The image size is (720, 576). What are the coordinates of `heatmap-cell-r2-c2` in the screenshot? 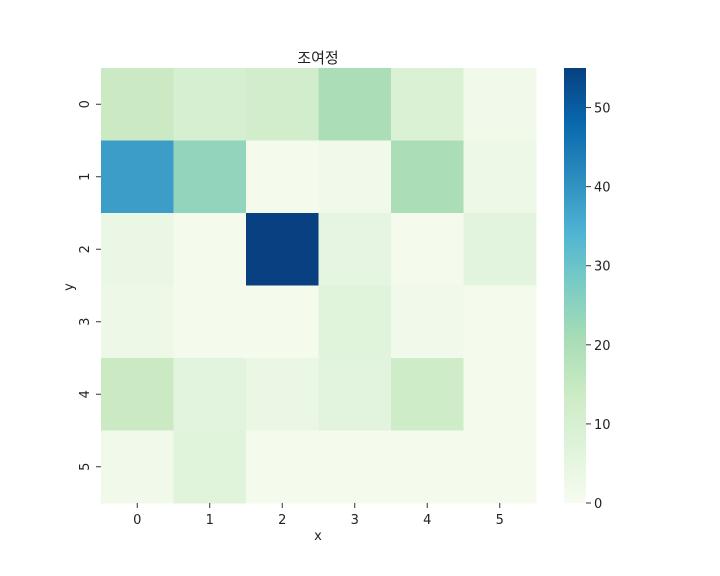 It's located at (282, 249).